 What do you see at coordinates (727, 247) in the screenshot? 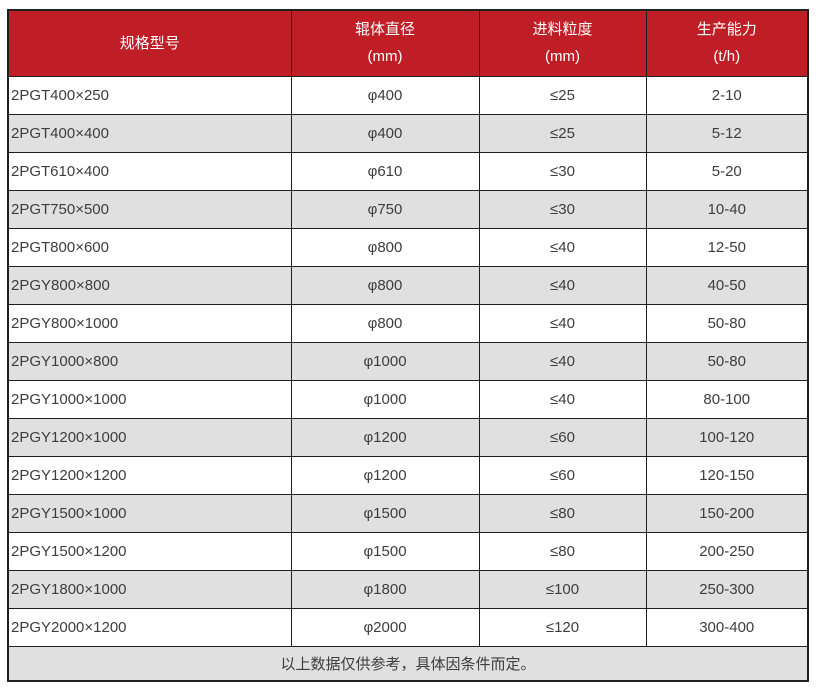
I see `capacity-cell: 12-50` at bounding box center [727, 247].